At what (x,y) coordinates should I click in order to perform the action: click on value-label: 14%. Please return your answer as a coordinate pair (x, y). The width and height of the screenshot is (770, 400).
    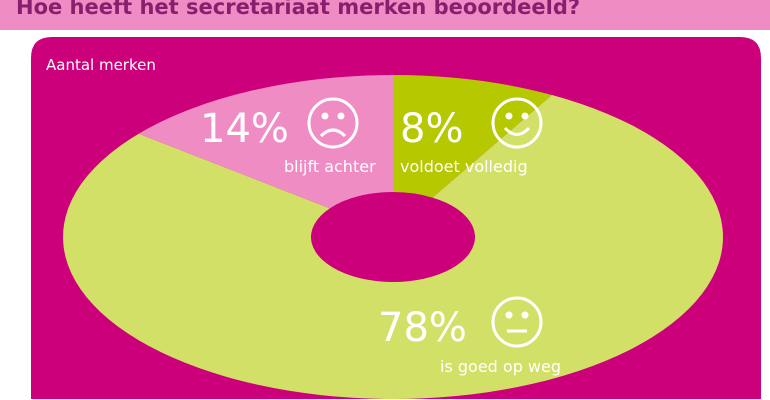
    Looking at the image, I should click on (244, 129).